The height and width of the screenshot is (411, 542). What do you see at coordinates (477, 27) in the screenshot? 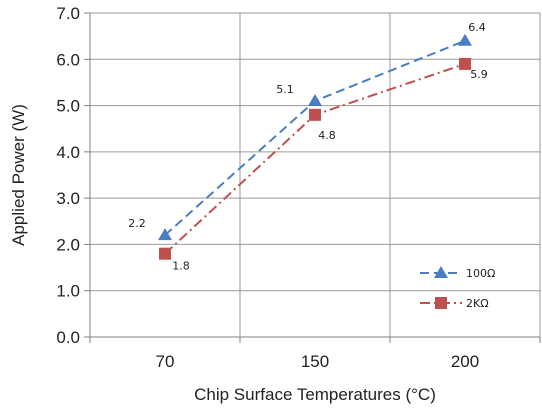
I see `data-label: 6.4` at bounding box center [477, 27].